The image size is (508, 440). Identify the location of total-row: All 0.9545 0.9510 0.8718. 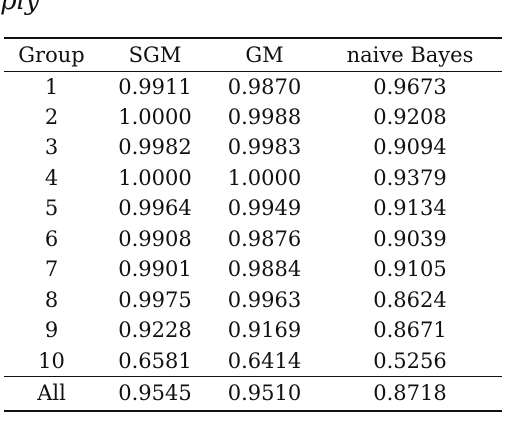
(253, 393).